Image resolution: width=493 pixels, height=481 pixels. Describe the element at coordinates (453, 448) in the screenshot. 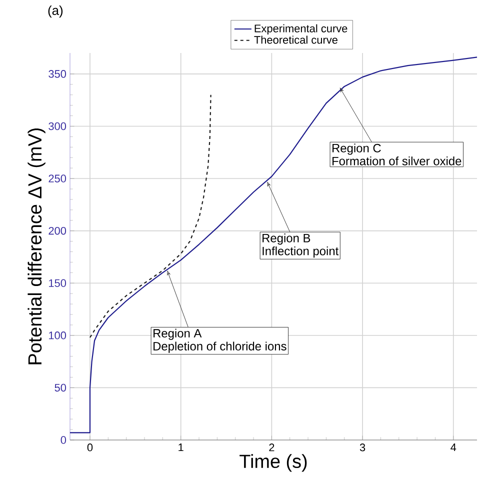

I see `x-tick-label: 4` at that location.